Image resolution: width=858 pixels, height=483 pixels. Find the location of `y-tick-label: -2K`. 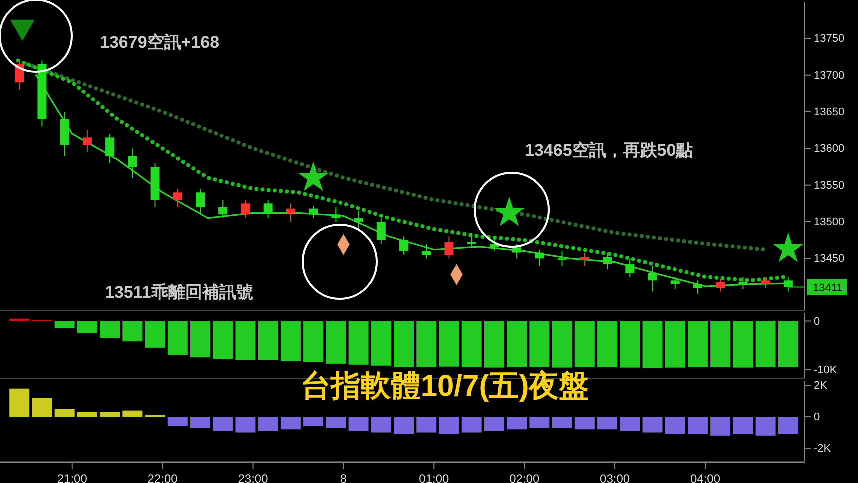

y-tick-label: -2K is located at coordinates (823, 448).